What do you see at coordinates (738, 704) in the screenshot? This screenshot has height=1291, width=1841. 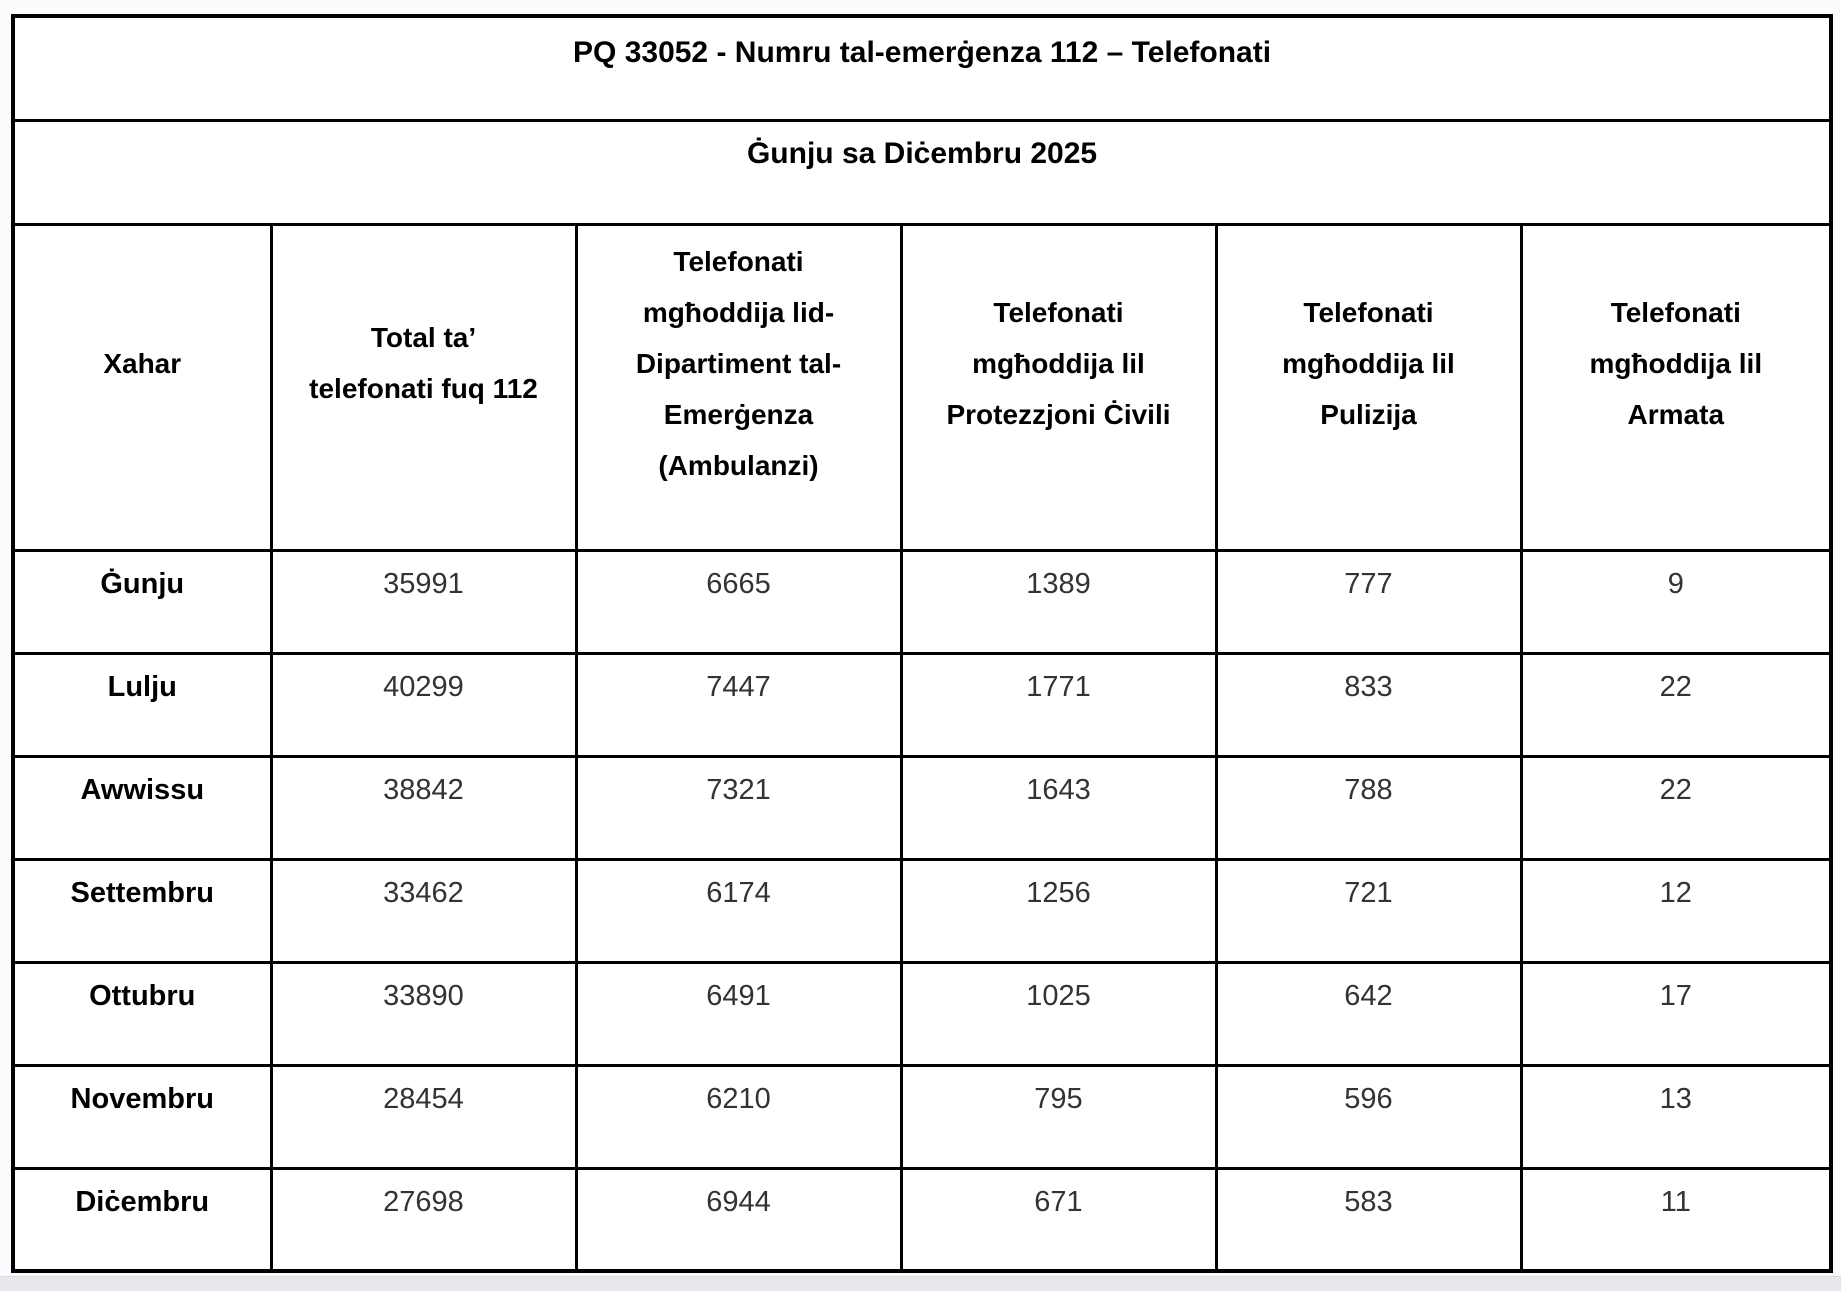 I see `value-cell: 7447` at bounding box center [738, 704].